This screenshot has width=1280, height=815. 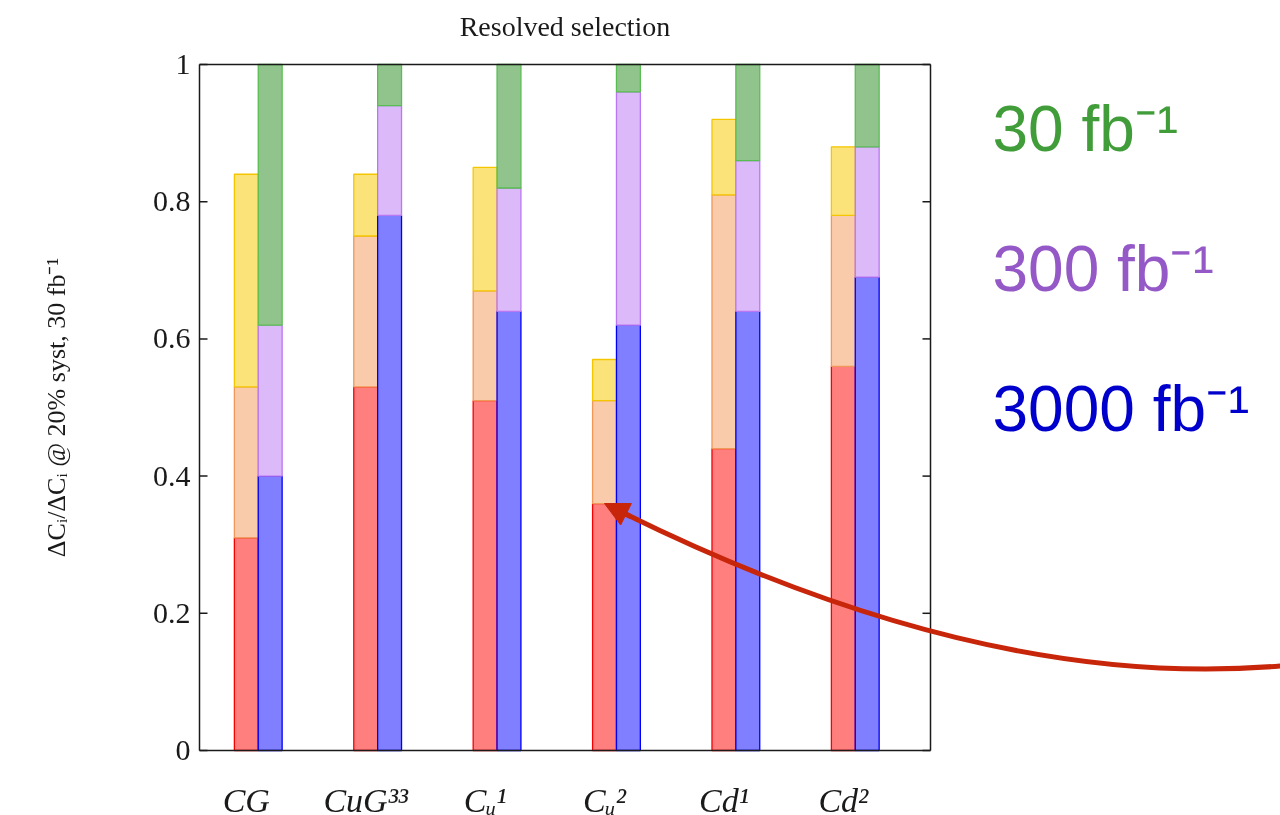 I want to click on y-tick-label: 1, so click(x=183, y=63).